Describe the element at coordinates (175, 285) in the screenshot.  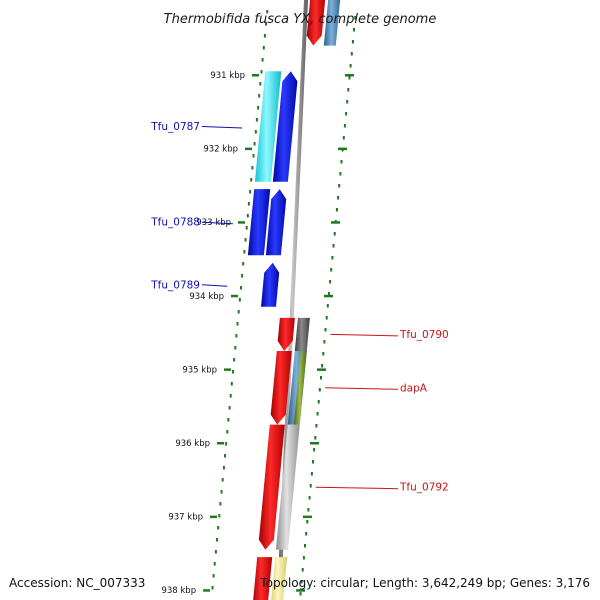
I see `gene-label: Tfu_0789` at that location.